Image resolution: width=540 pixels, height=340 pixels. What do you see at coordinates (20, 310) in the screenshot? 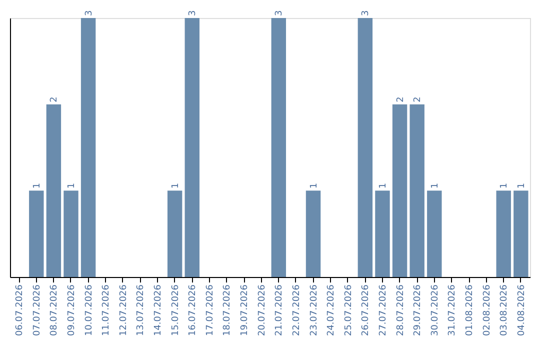
I see `x-tick-label: 06.07.2026` at bounding box center [20, 310].